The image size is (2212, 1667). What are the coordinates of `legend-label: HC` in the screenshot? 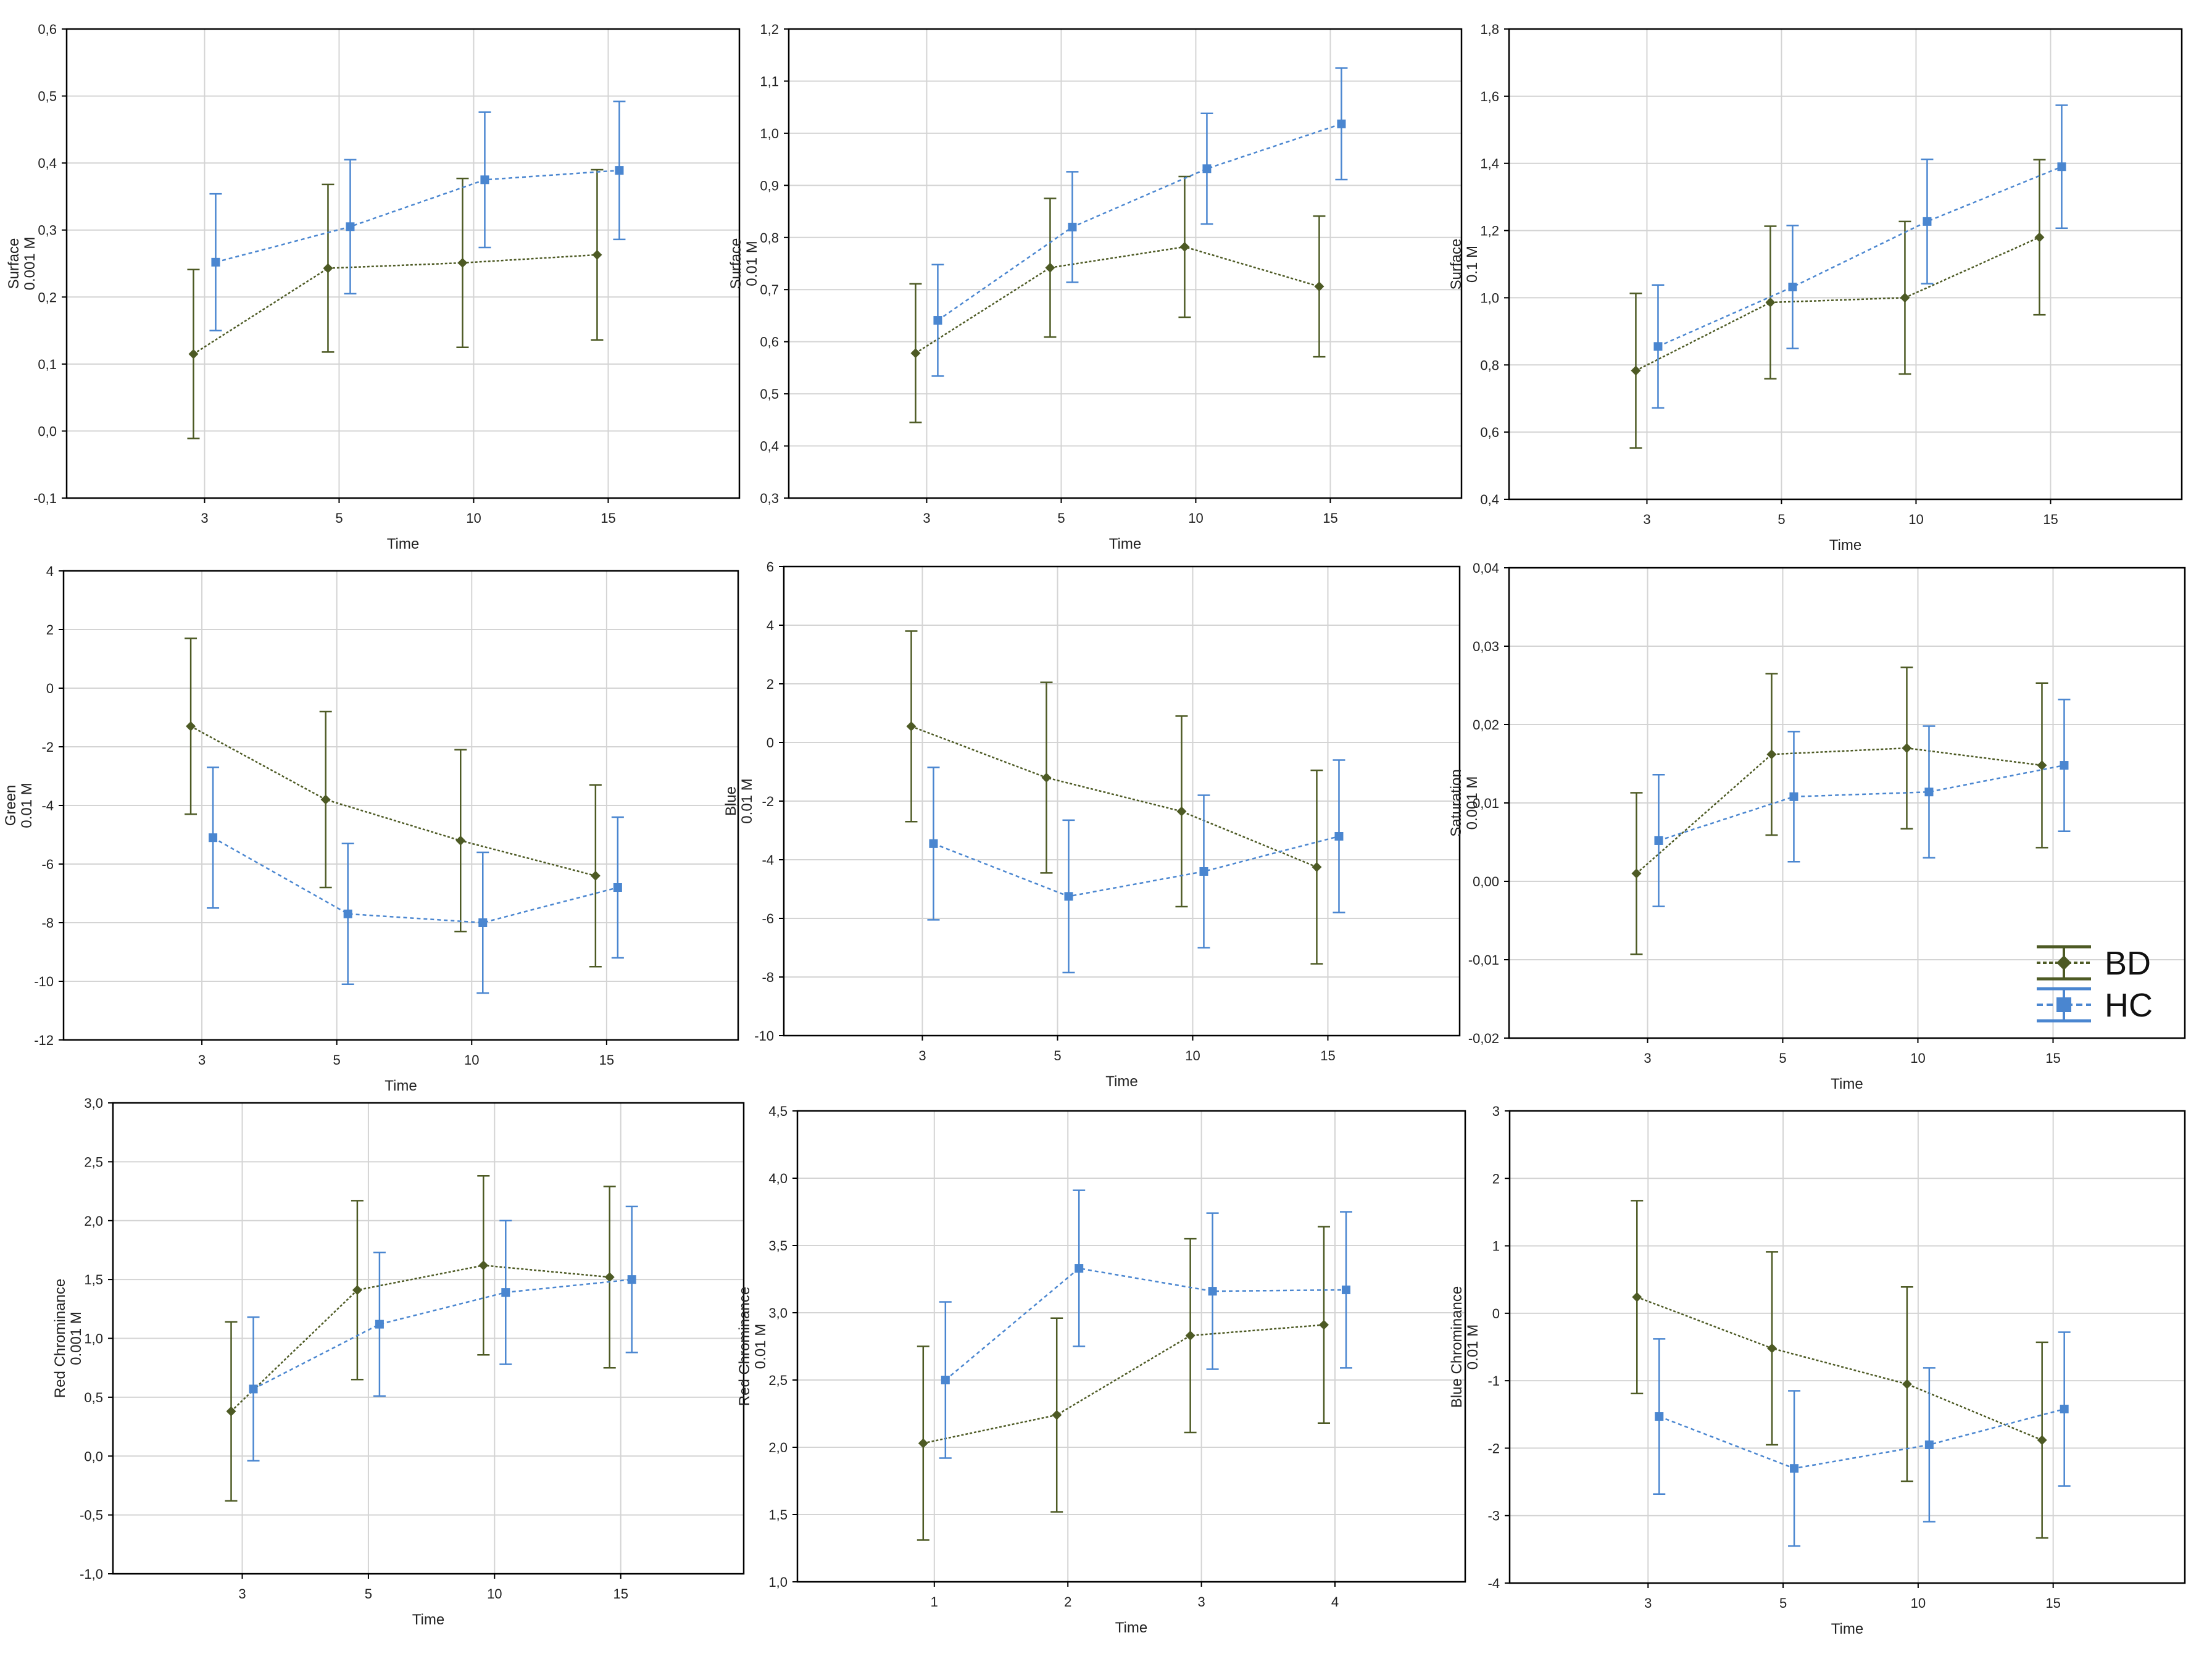 It's located at (2129, 1005).